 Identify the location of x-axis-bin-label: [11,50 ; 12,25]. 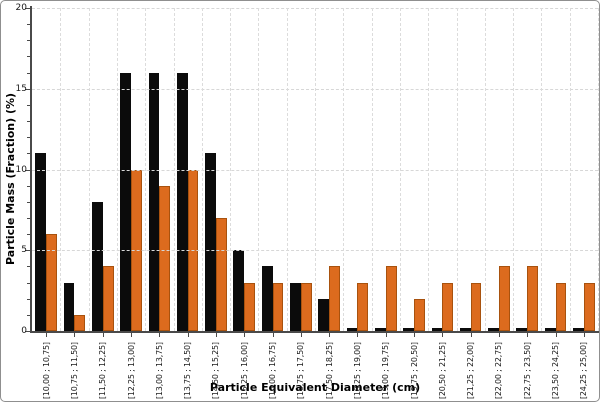
(103, 370).